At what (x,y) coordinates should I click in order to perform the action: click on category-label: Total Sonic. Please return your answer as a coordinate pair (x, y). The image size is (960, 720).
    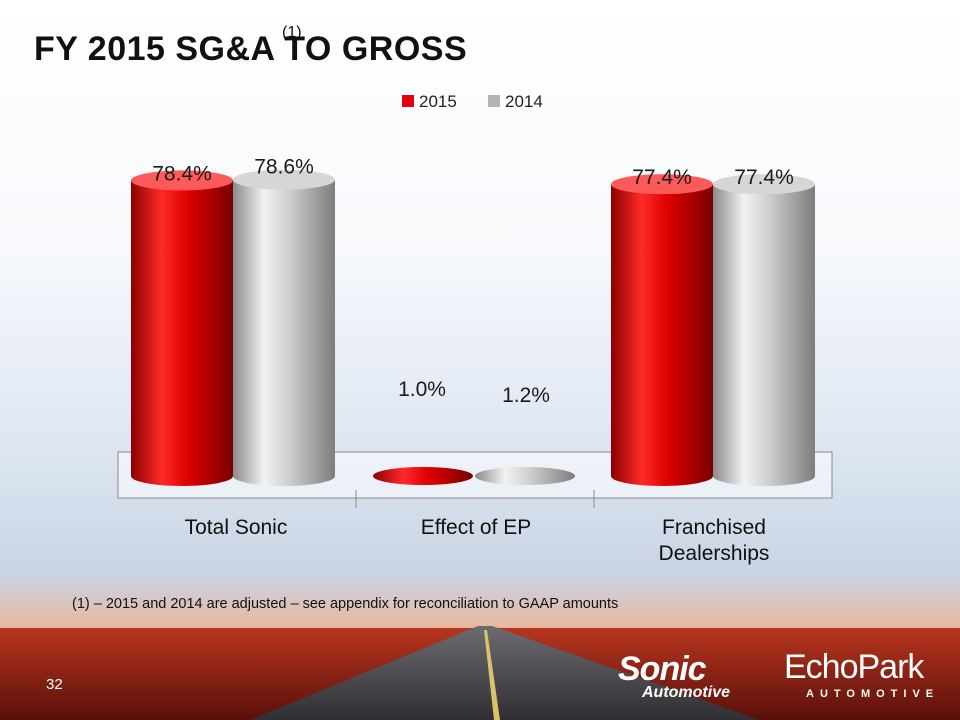
    Looking at the image, I should click on (236, 527).